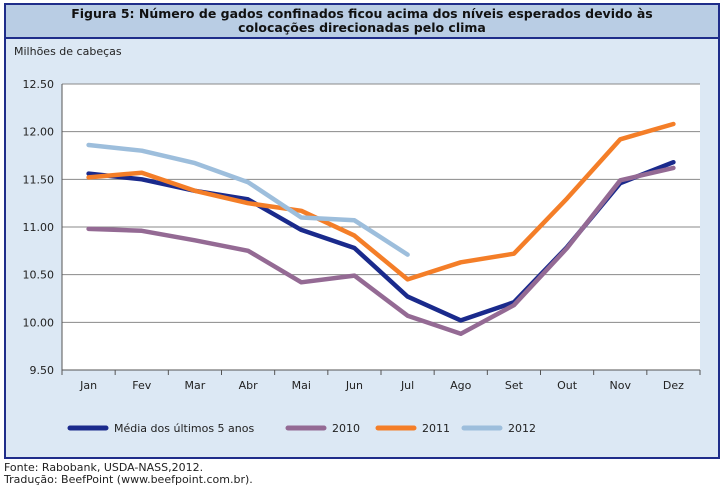 The image size is (726, 492). Describe the element at coordinates (514, 385) in the screenshot. I see `x-tick-label: Set` at that location.